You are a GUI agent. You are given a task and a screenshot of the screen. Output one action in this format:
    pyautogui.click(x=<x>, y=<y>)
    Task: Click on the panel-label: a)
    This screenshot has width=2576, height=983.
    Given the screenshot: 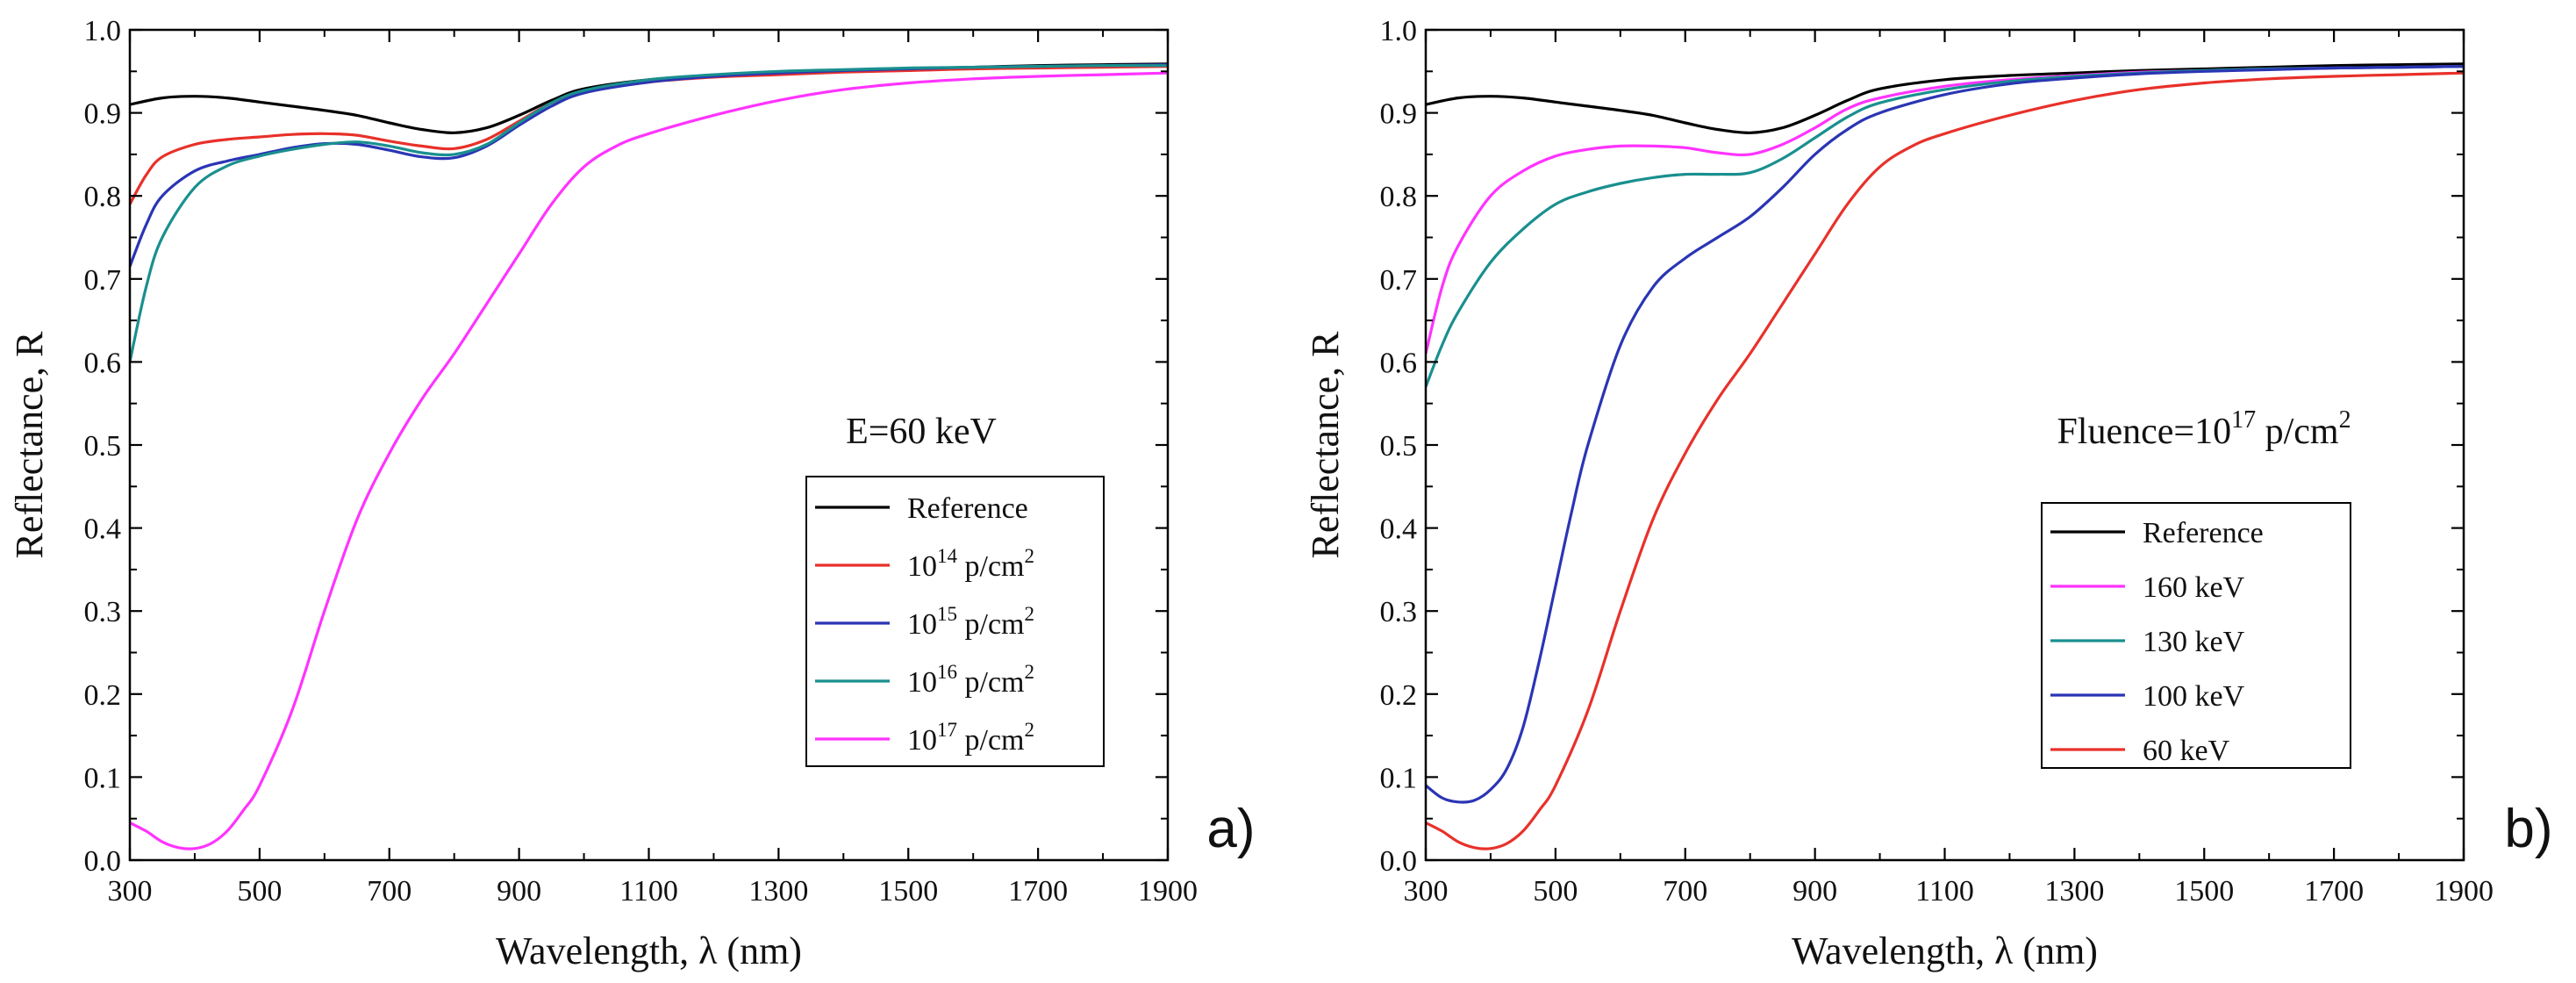 What is the action you would take?
    pyautogui.click(x=1230, y=829)
    